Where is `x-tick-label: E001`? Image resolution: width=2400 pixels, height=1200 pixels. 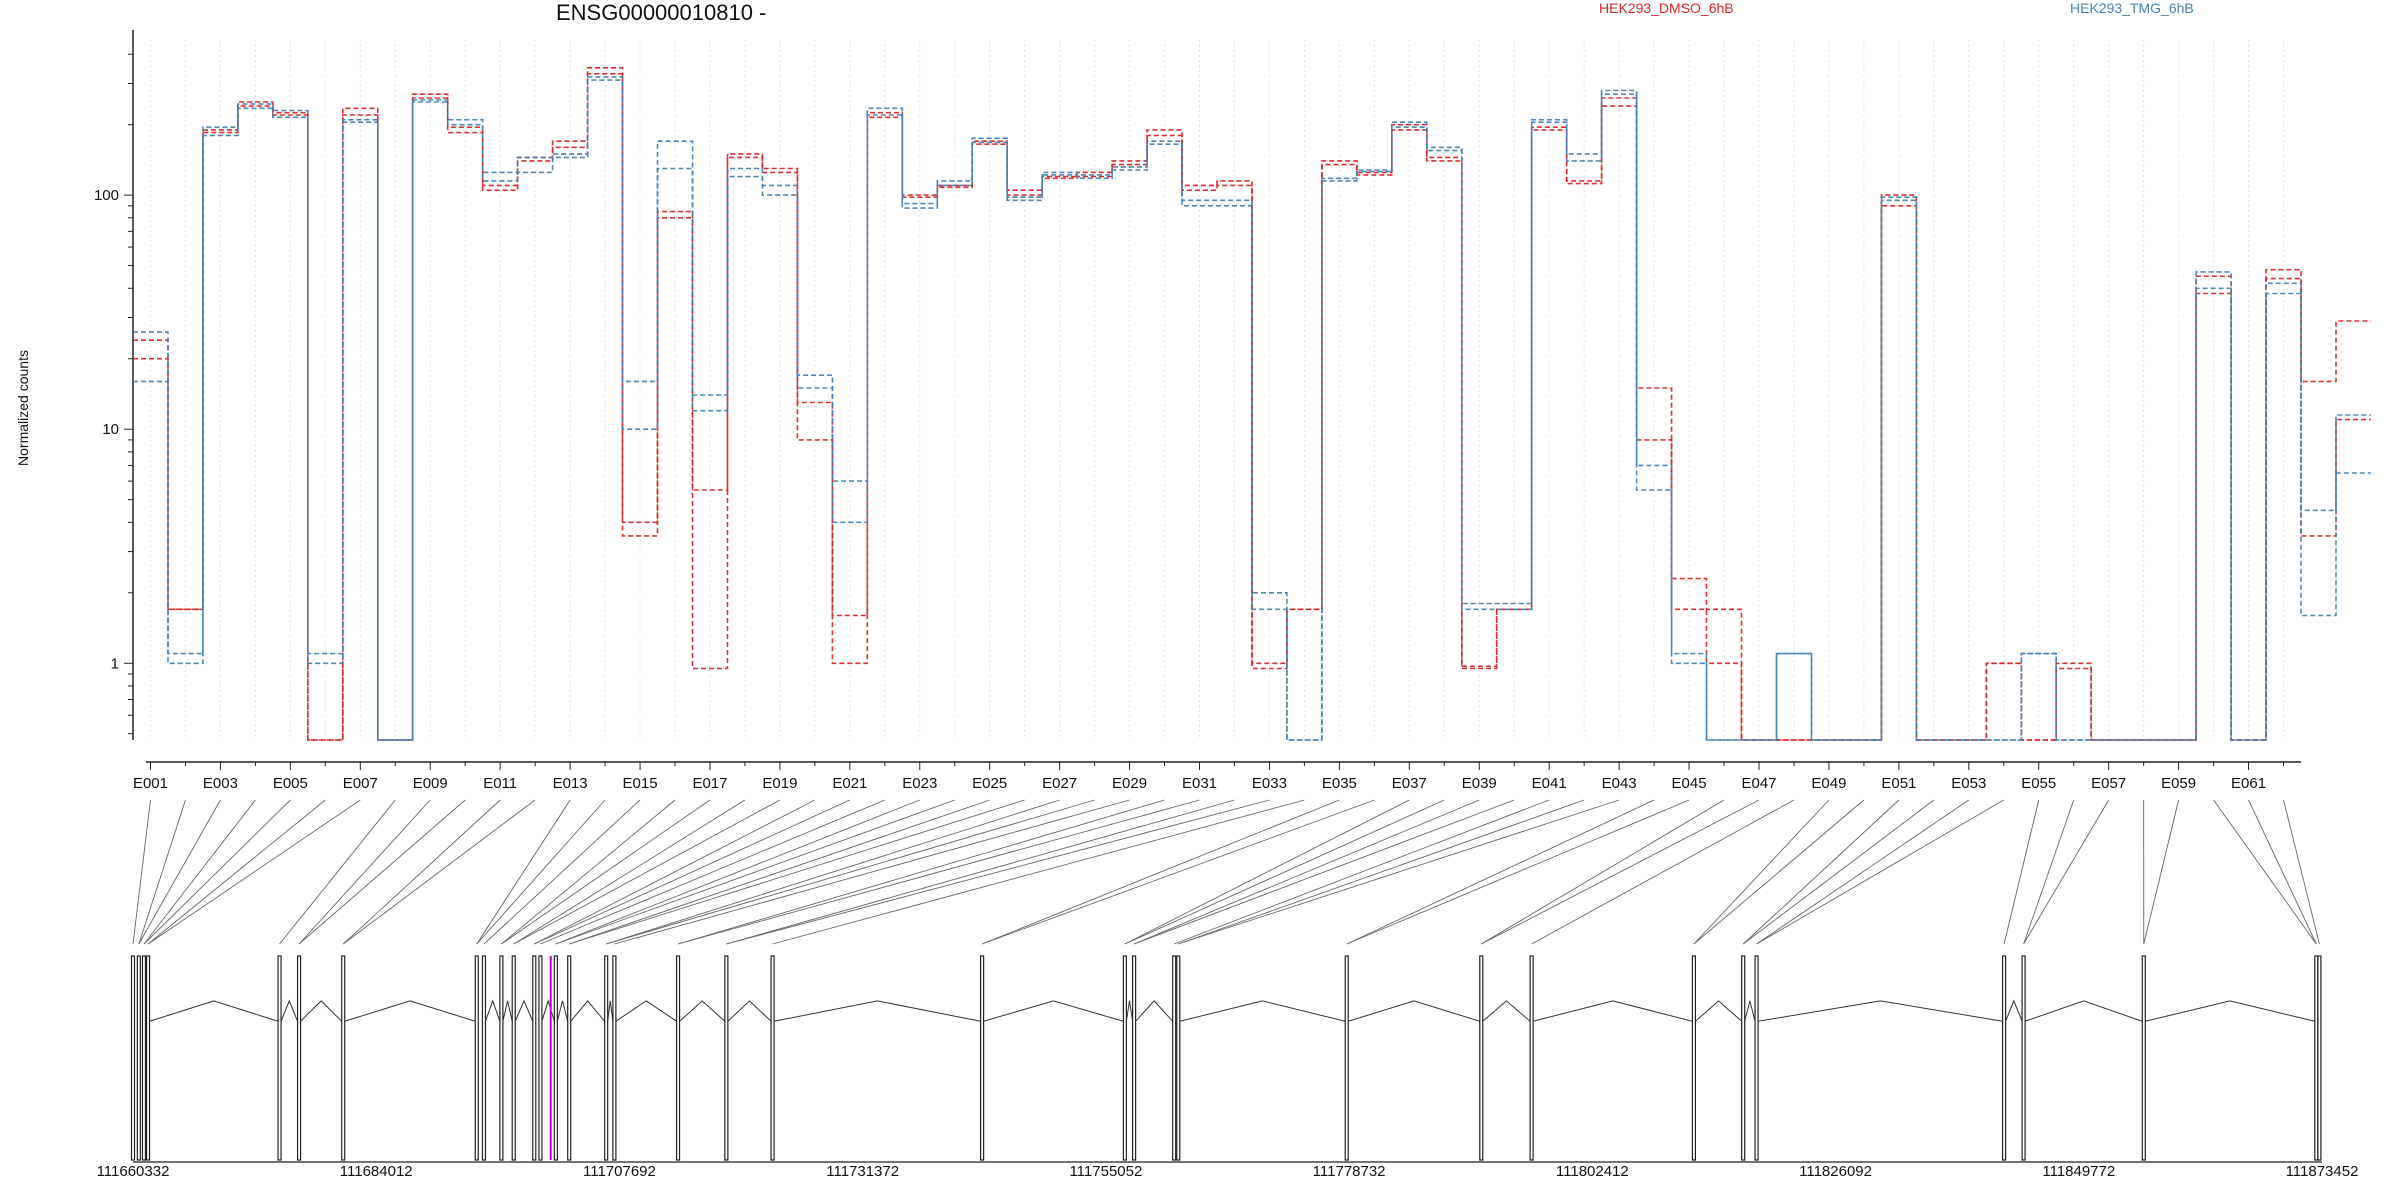 x-tick-label: E001 is located at coordinates (150, 783).